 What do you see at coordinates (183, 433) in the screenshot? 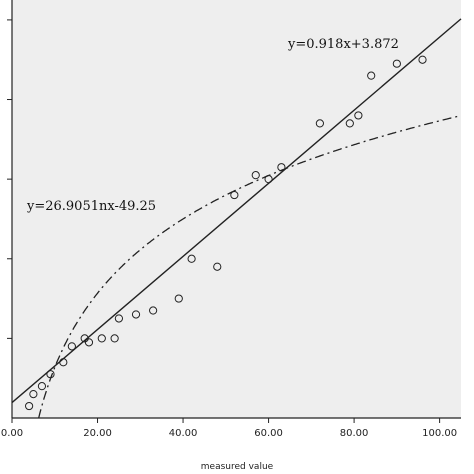
I see `x-tick-label: 40.00` at bounding box center [183, 433].